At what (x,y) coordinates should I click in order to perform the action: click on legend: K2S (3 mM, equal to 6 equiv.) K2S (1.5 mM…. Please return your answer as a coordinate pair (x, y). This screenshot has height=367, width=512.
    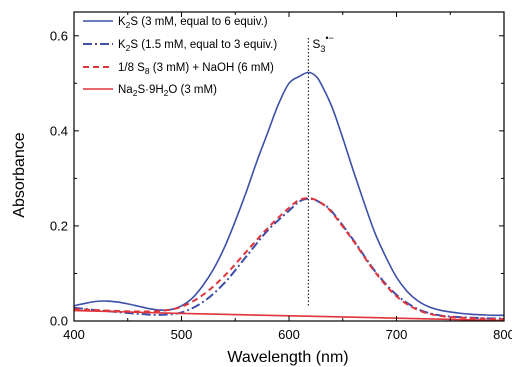
    Looking at the image, I should click on (180, 57).